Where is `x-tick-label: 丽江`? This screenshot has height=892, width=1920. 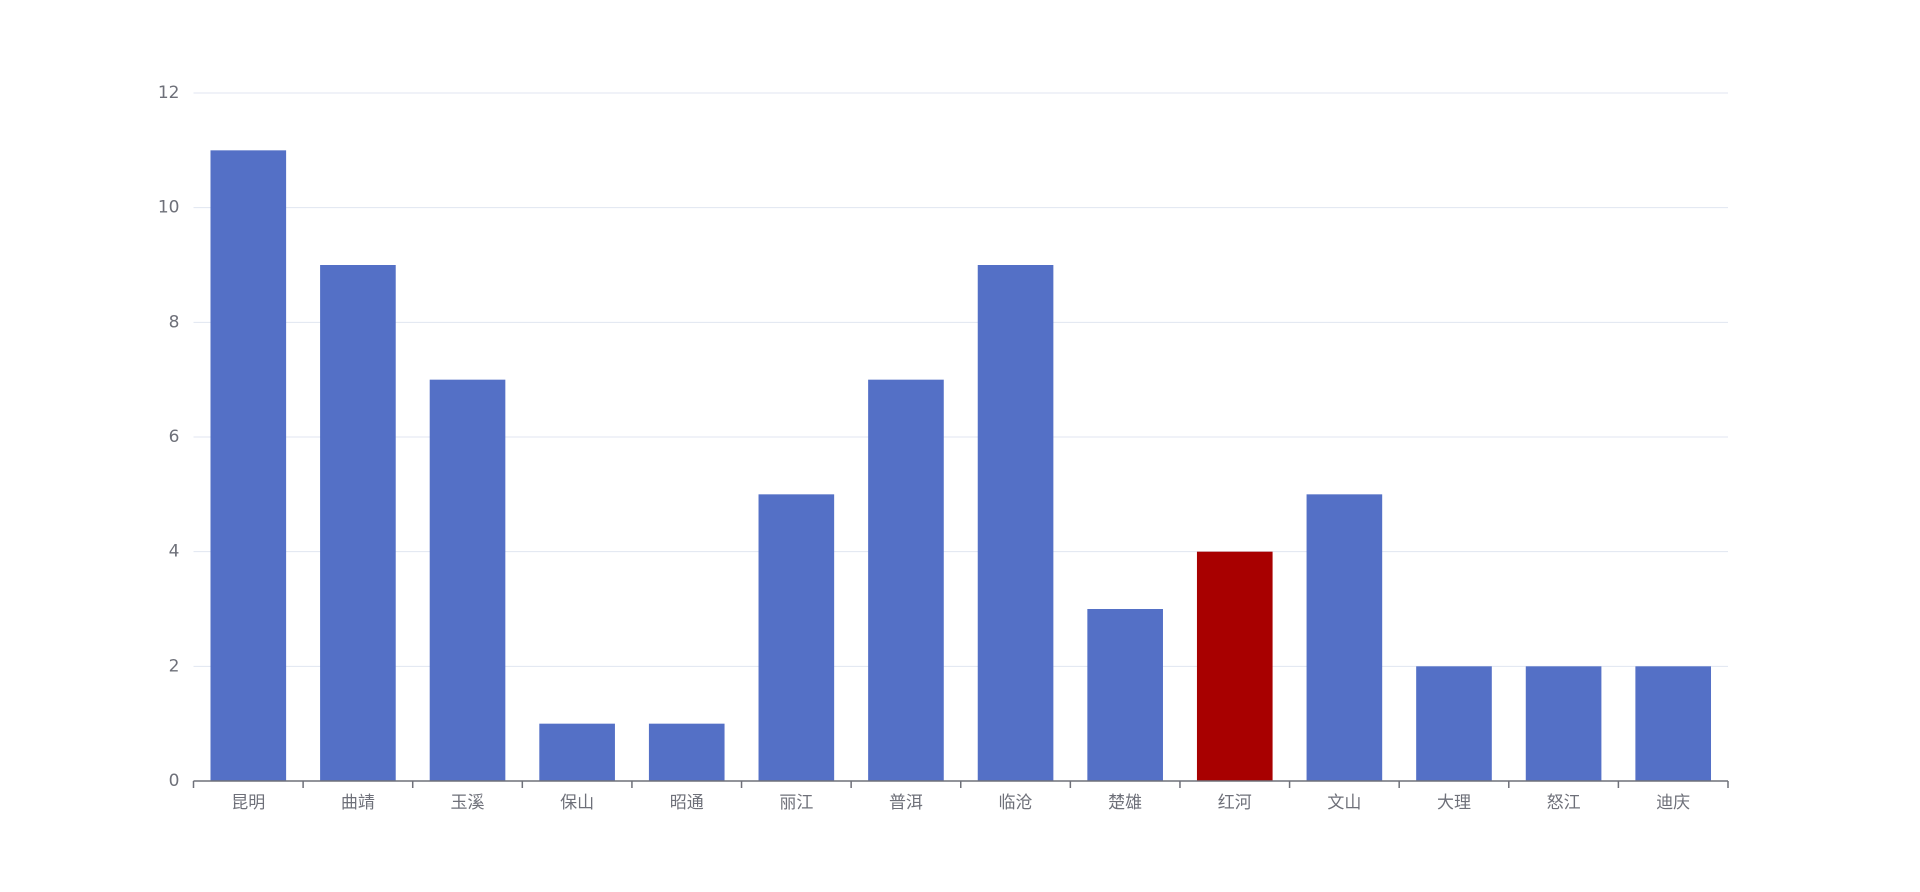 x-tick-label: 丽江 is located at coordinates (796, 803).